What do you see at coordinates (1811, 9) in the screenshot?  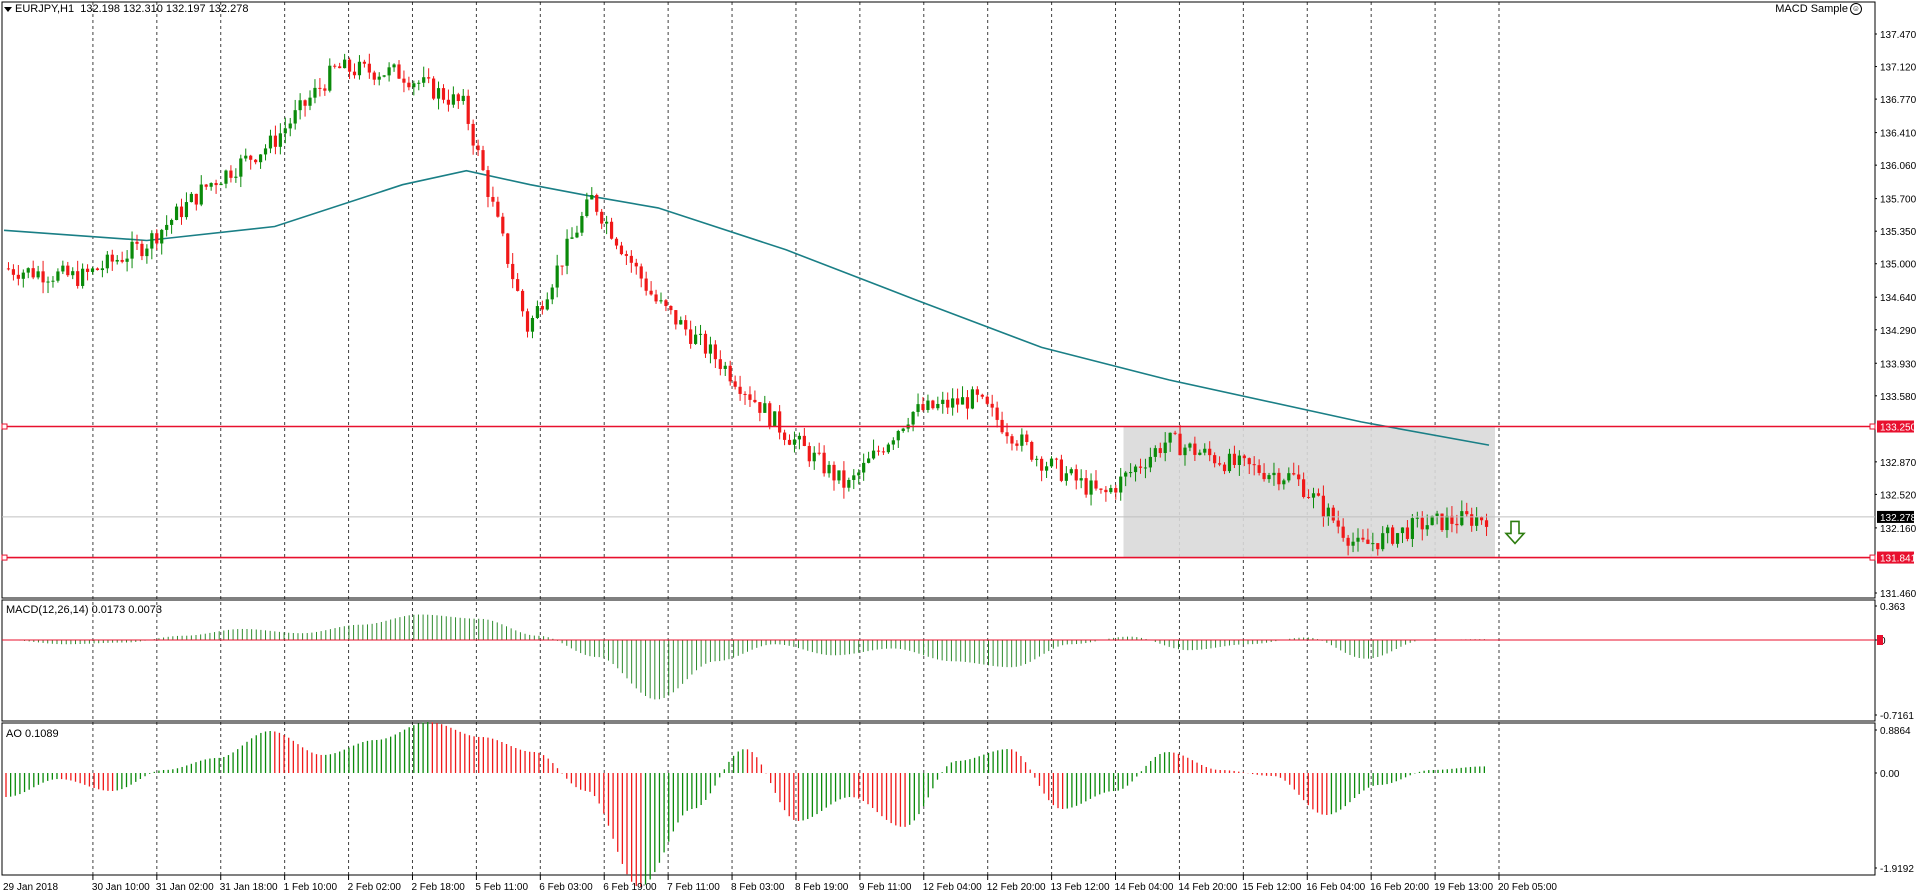 I see `expert-name: MACD Sample` at bounding box center [1811, 9].